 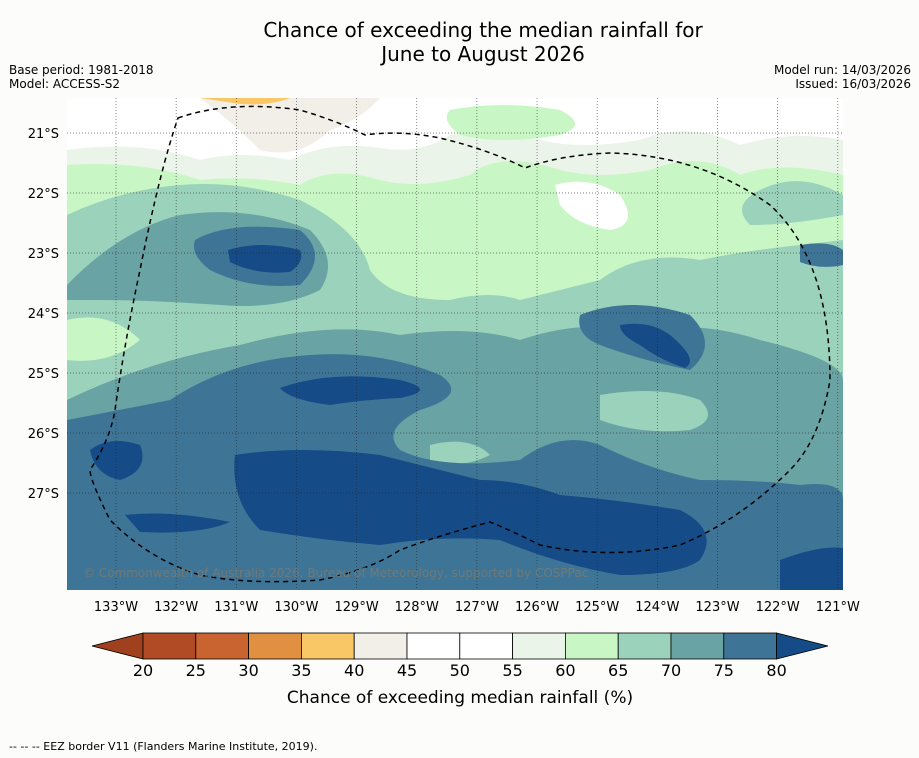 I want to click on colorbar-tick-label: 35, so click(x=301, y=670).